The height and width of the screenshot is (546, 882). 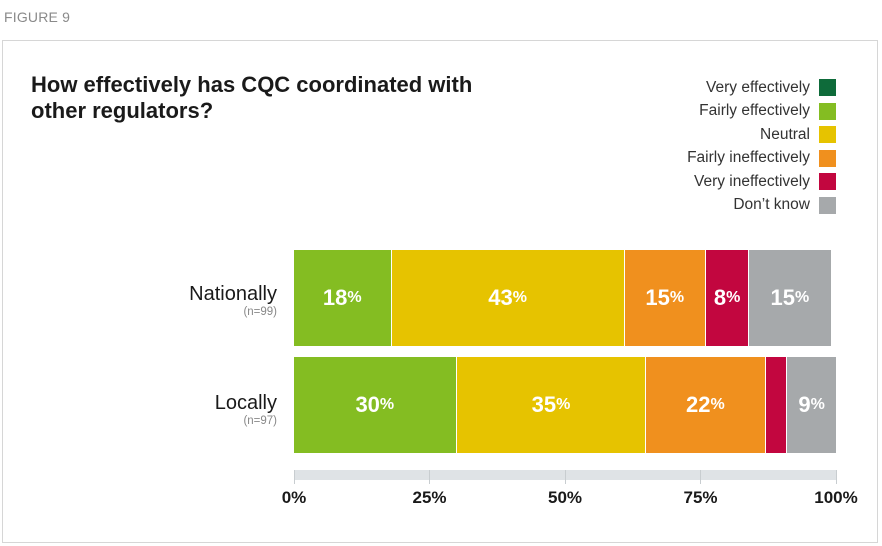 What do you see at coordinates (785, 134) in the screenshot?
I see `legend-label: Neutral` at bounding box center [785, 134].